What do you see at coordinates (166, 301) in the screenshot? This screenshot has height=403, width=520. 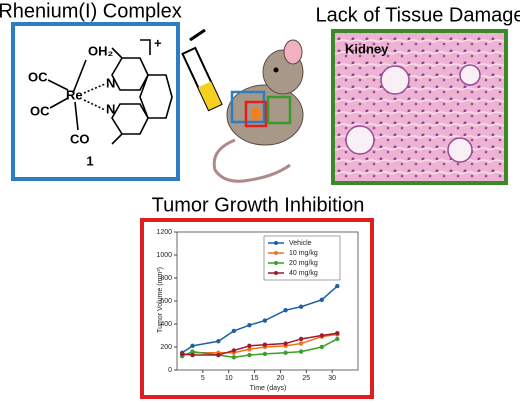 I see `y-tick-label: 600` at bounding box center [166, 301].